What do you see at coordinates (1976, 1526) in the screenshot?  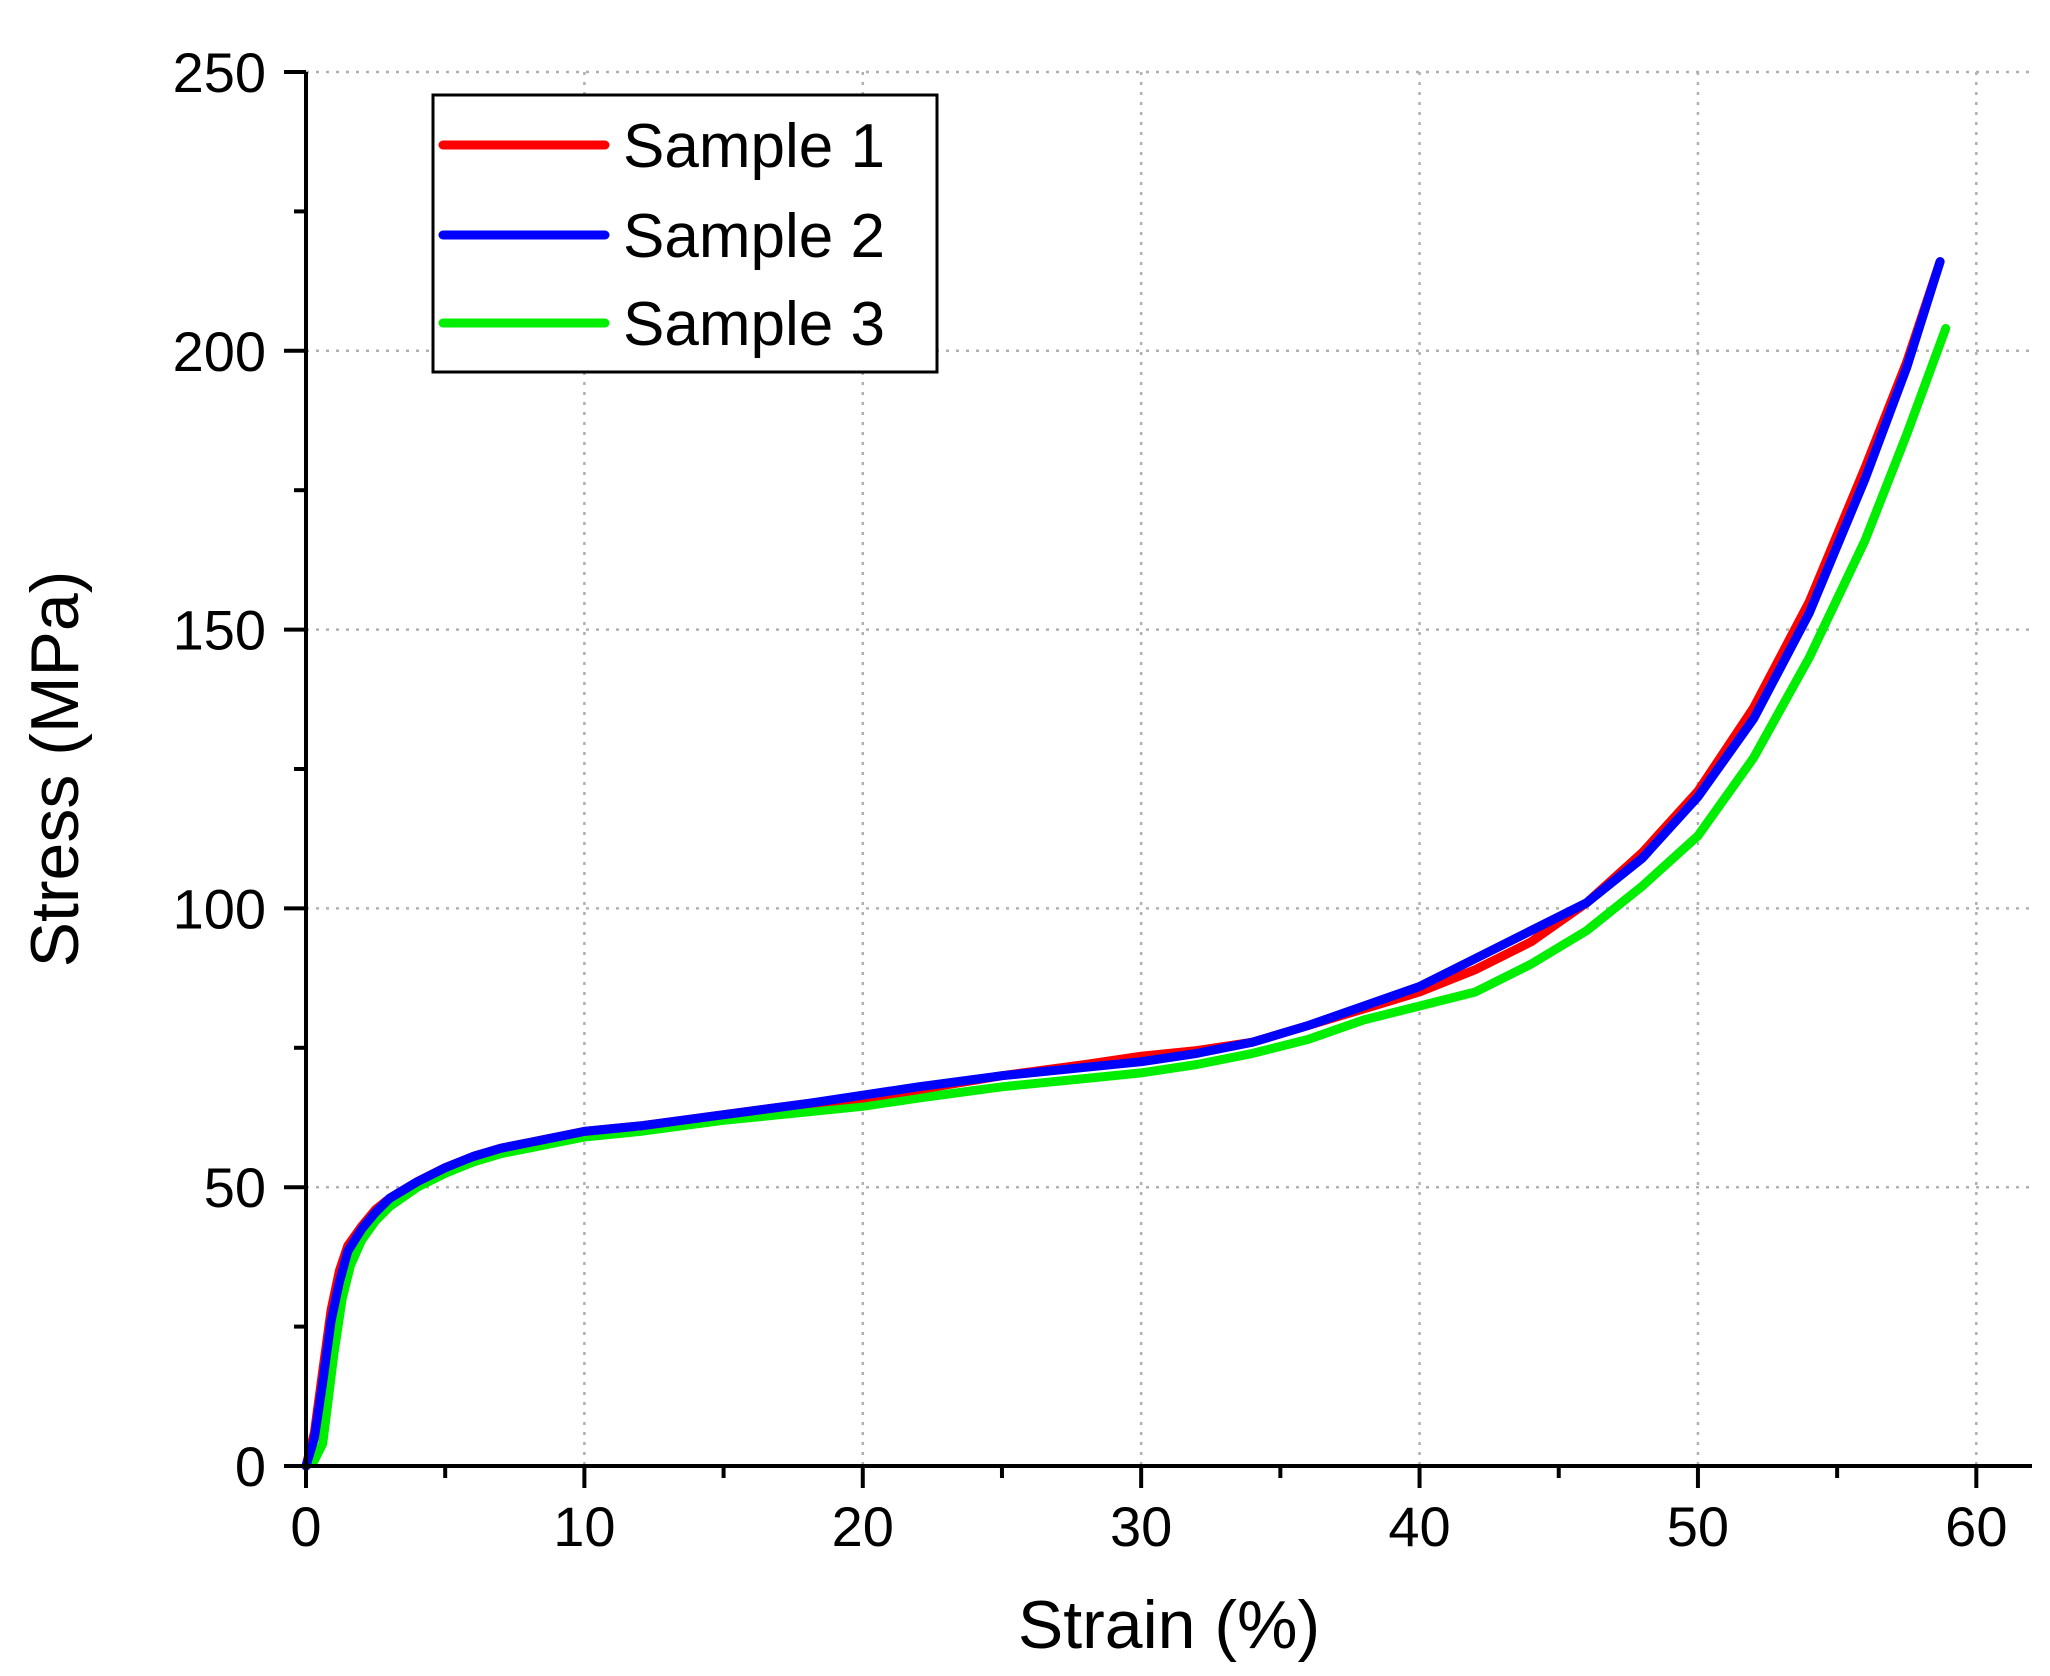 I see `x-tick-label: 60` at bounding box center [1976, 1526].